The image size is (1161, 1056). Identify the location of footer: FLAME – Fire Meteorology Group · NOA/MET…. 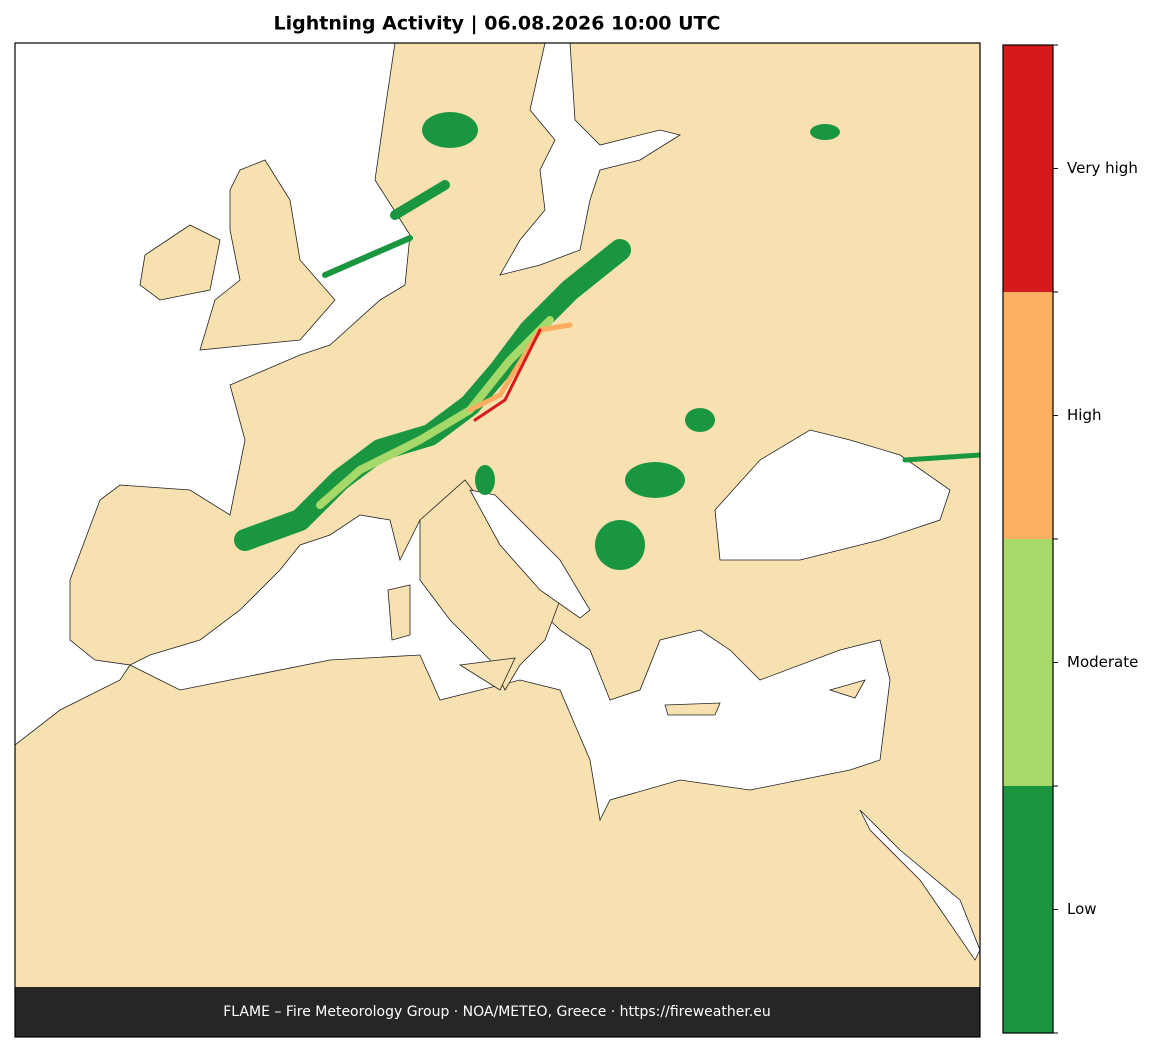
(497, 1012).